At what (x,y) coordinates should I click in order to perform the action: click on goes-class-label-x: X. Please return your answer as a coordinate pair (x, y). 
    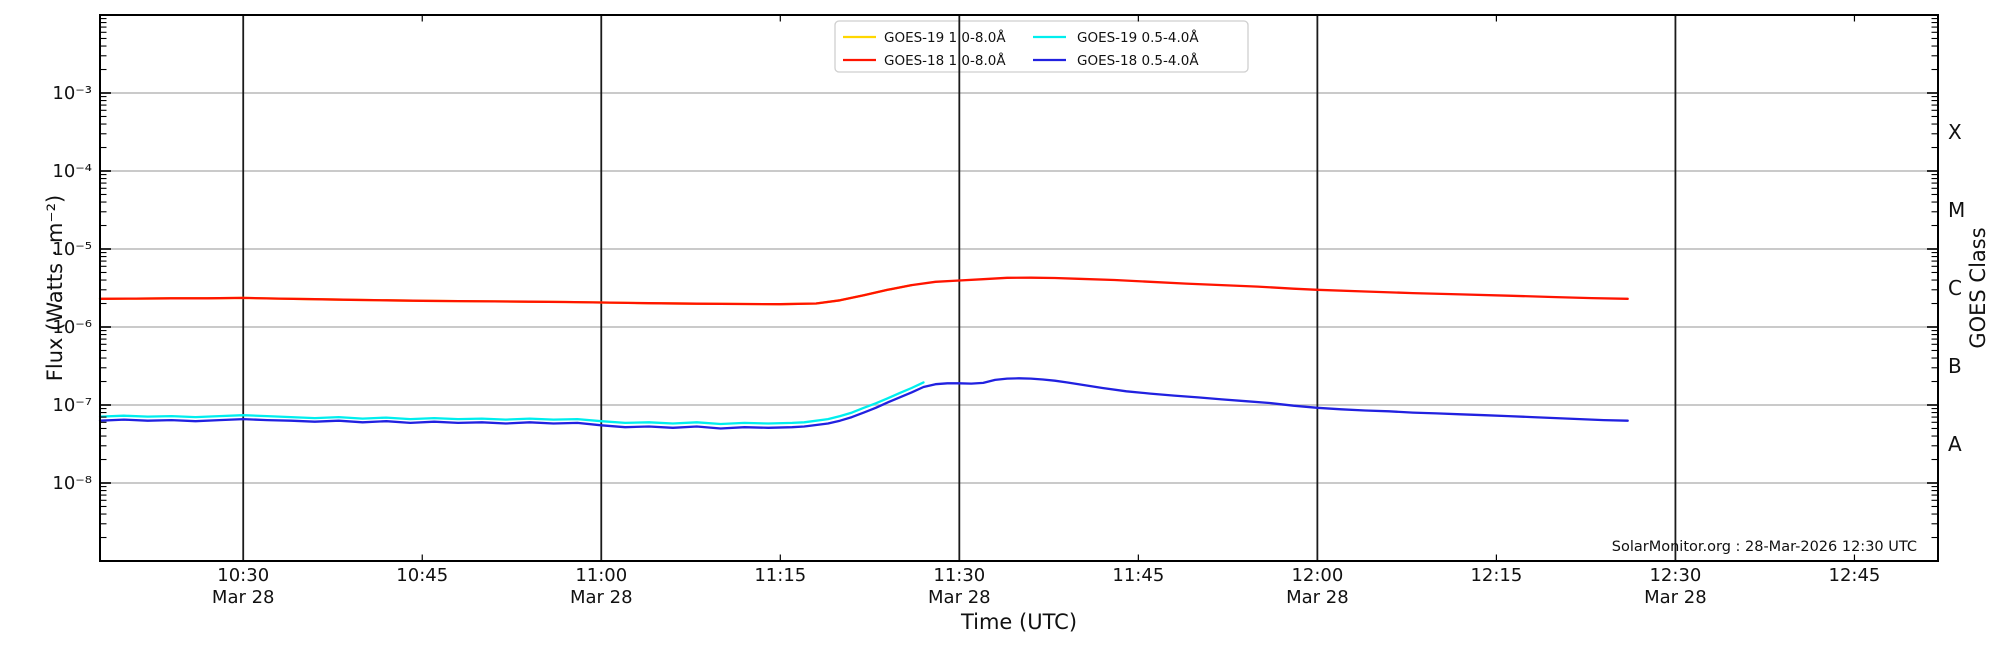
    Looking at the image, I should click on (1955, 132).